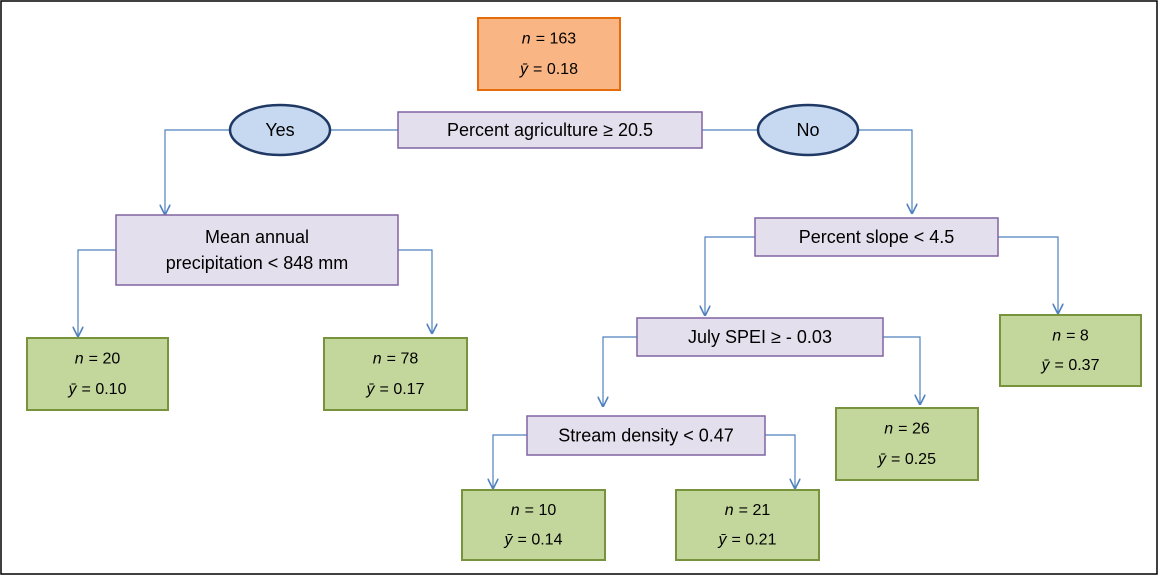 The image size is (1158, 575). I want to click on stat-value: = 0.37, so click(1077, 365).